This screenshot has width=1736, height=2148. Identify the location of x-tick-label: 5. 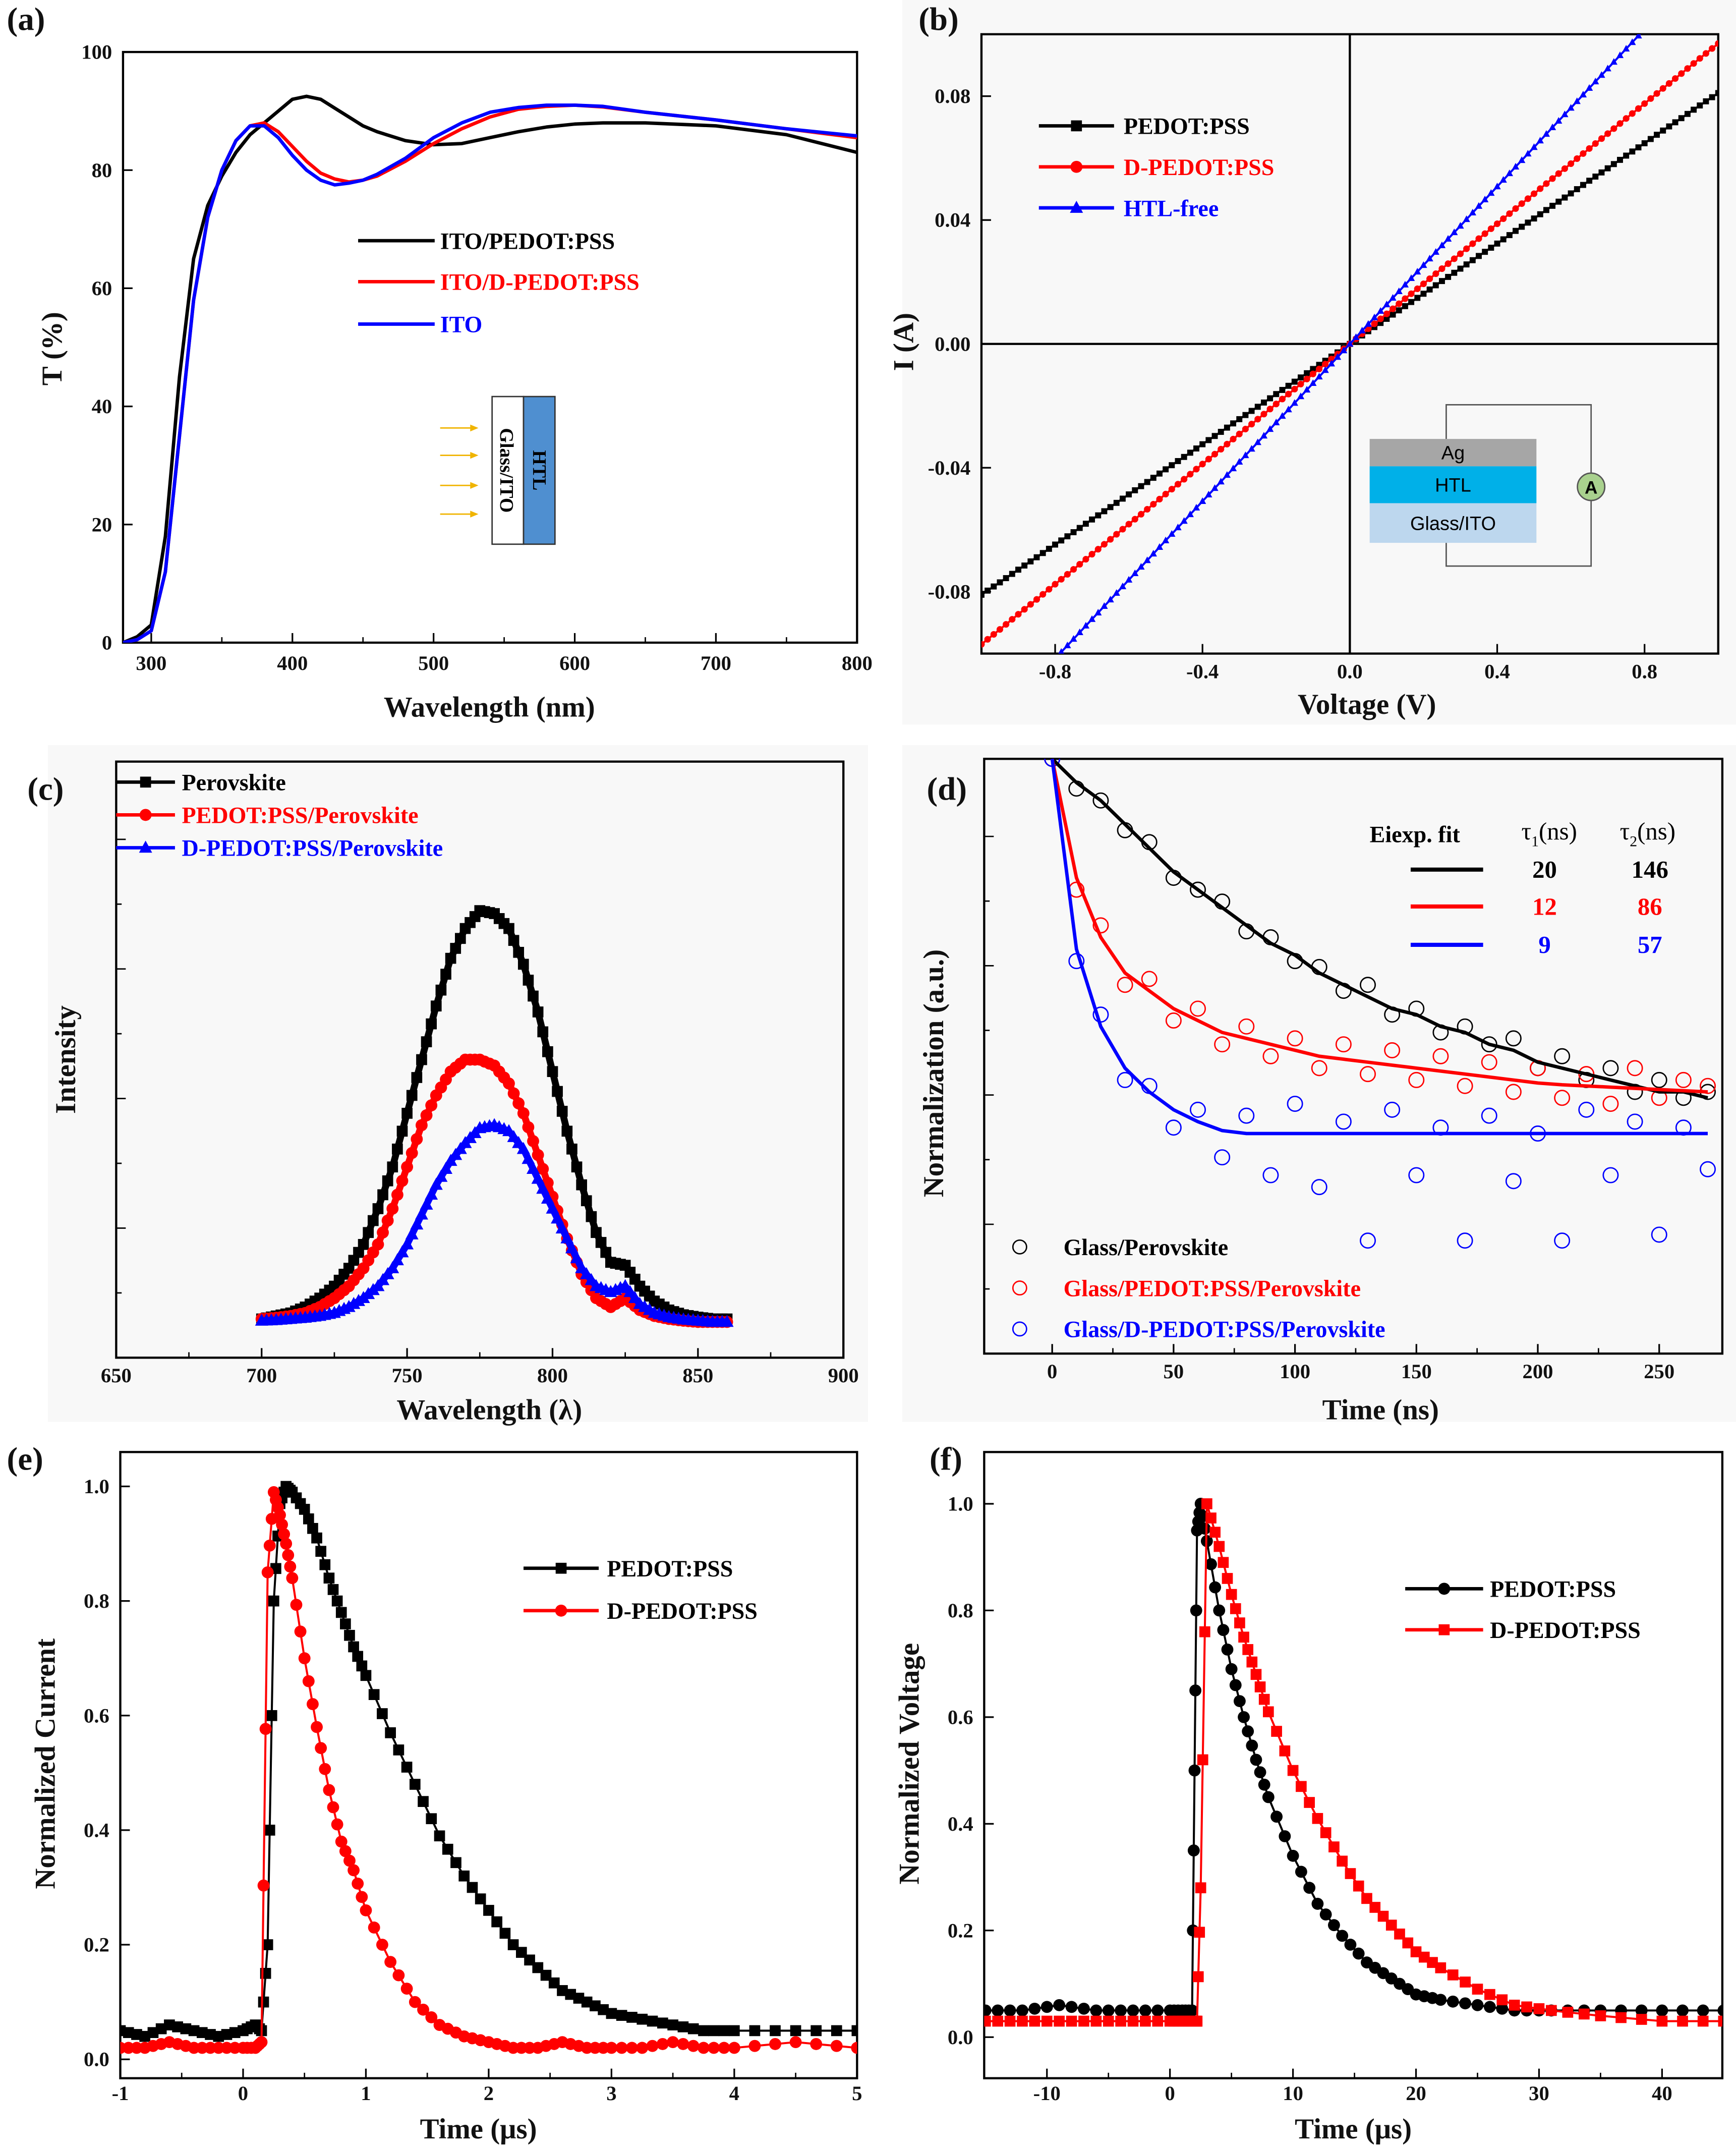
(857, 2093).